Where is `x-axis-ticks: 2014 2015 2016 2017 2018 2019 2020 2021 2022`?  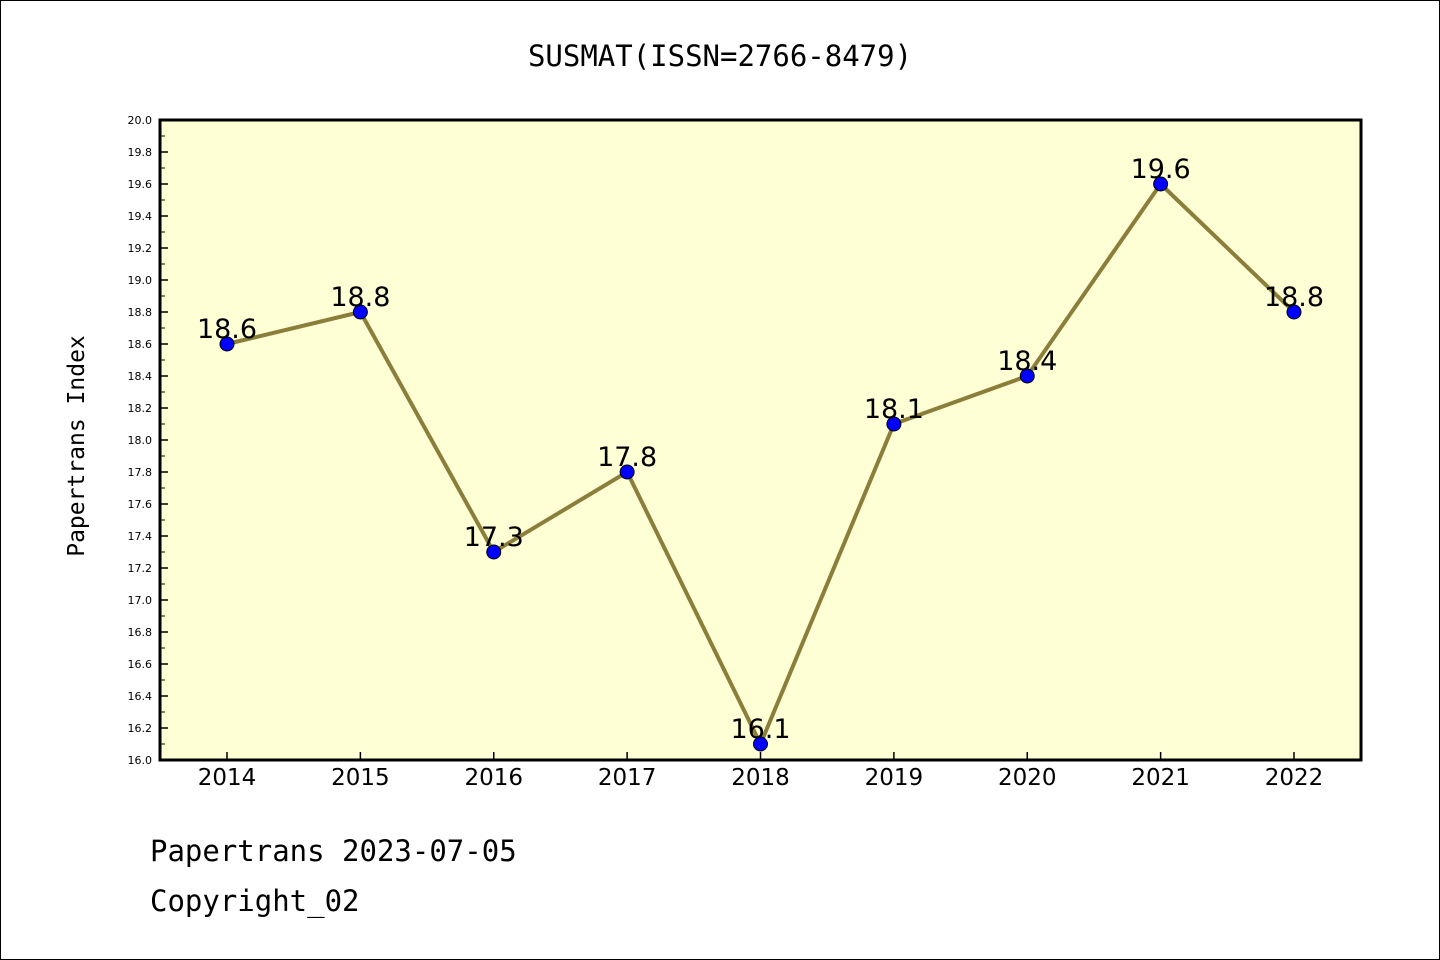
x-axis-ticks: 2014 2015 2016 2017 2018 2019 2020 2021 2022 is located at coordinates (761, 771).